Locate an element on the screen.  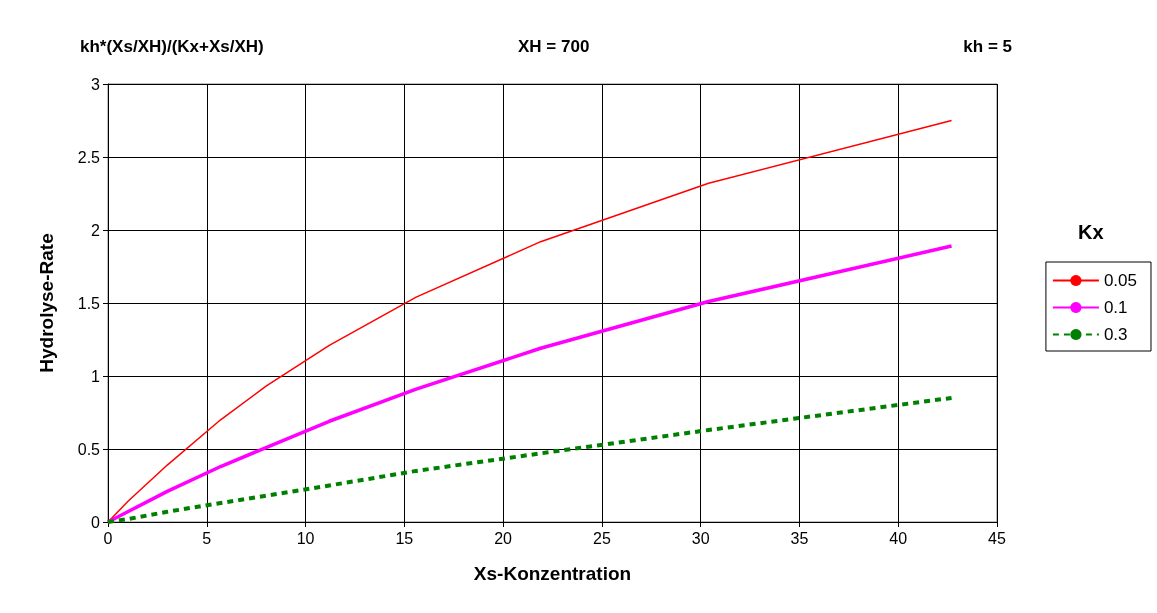
x-tick-label: 40 is located at coordinates (898, 538).